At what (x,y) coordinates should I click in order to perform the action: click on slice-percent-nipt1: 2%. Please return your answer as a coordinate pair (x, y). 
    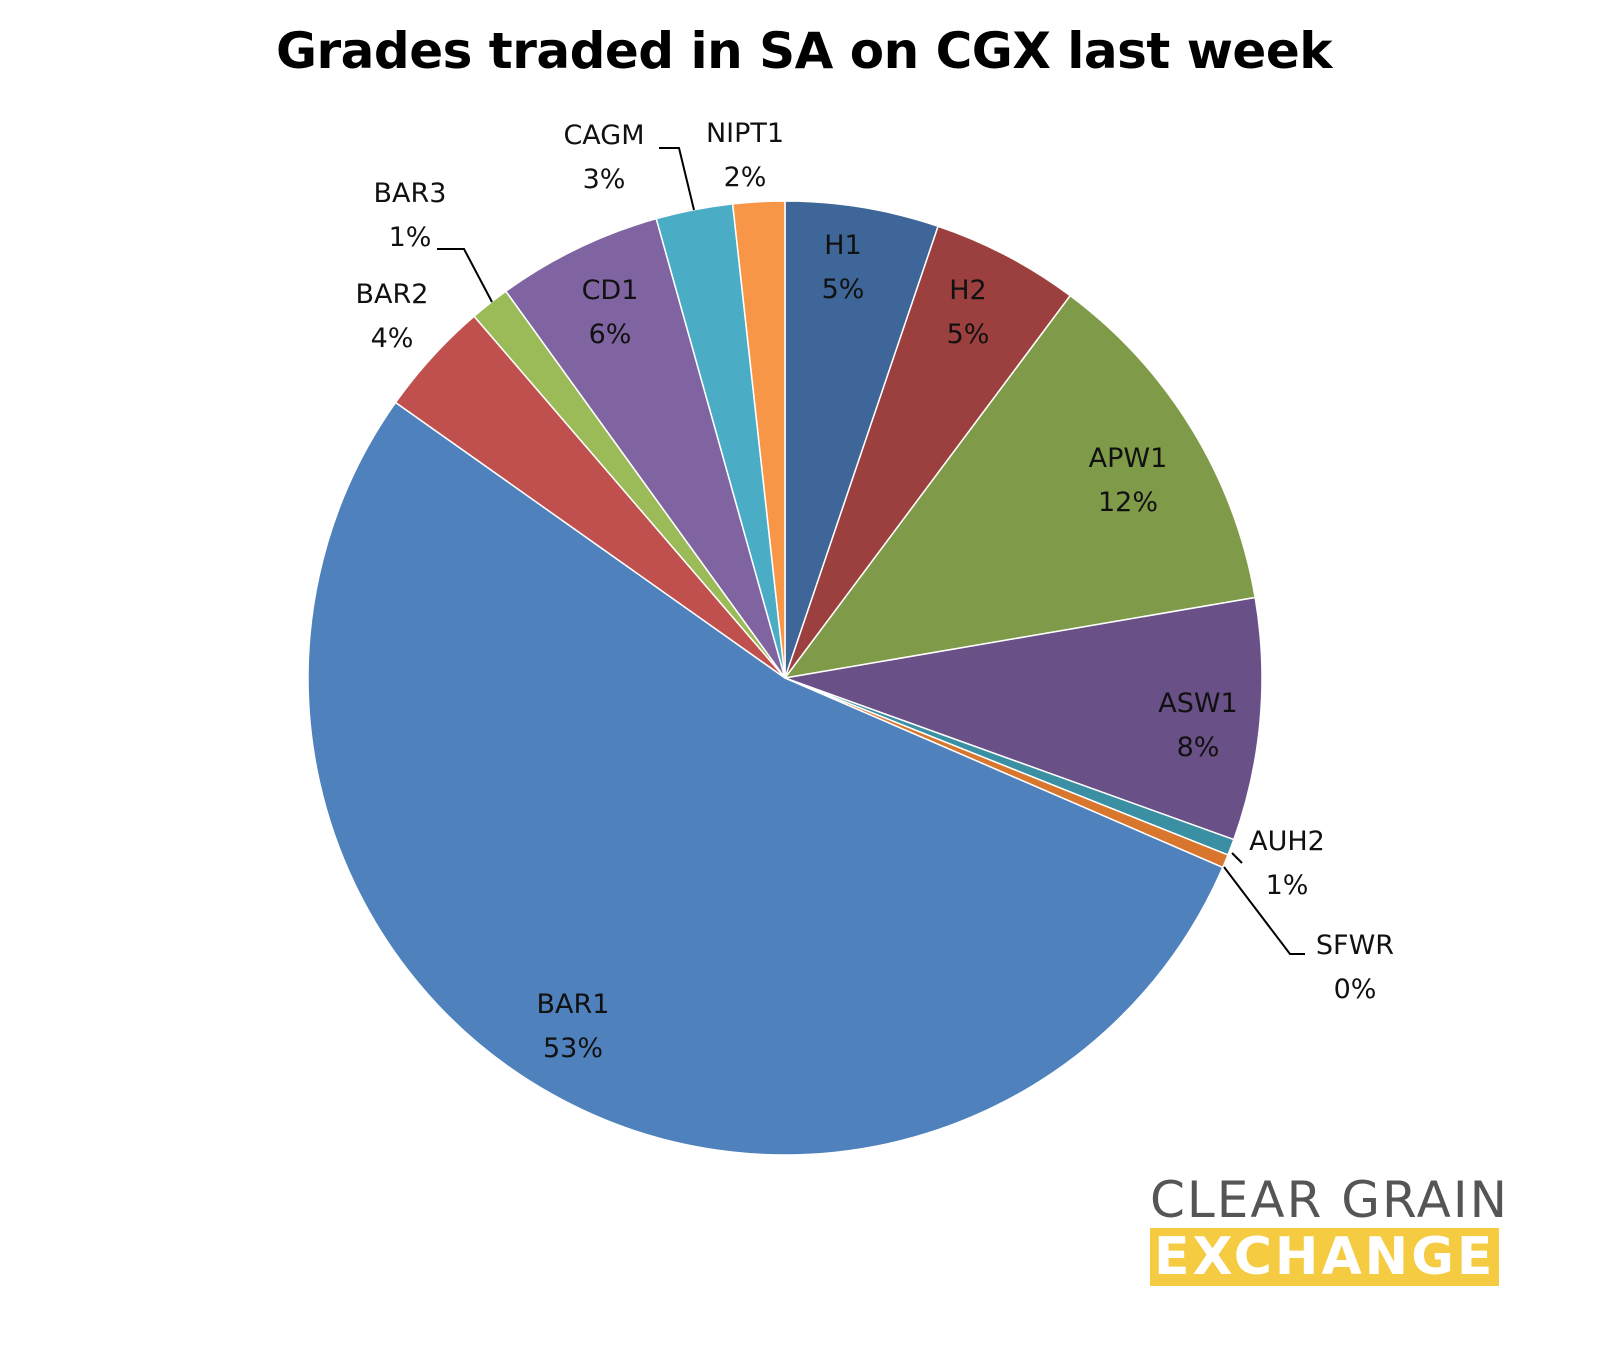
    Looking at the image, I should click on (745, 177).